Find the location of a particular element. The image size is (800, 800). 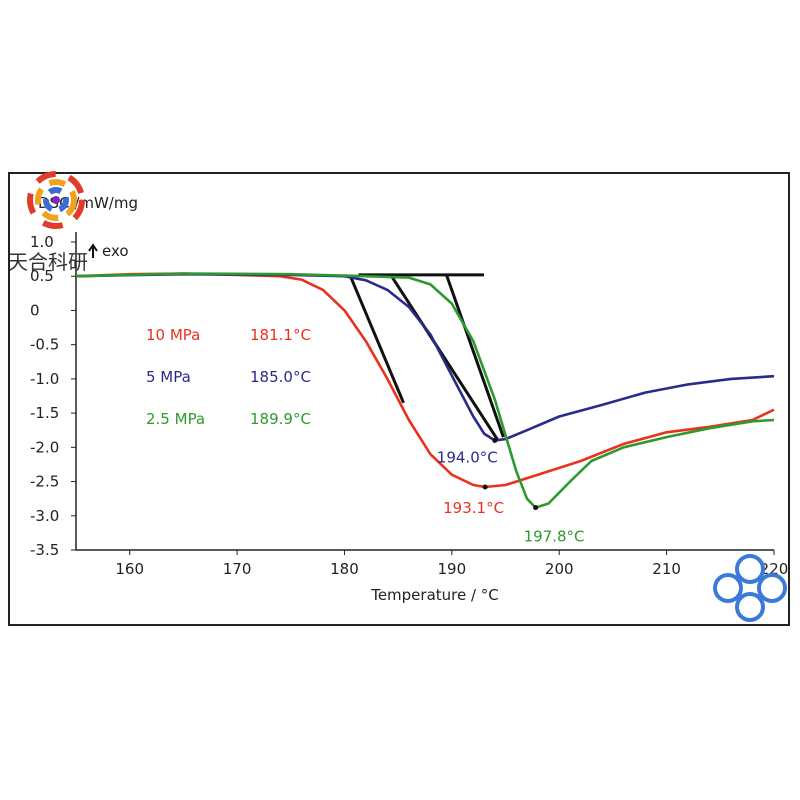

y-tick-label: -1.0 is located at coordinates (44, 379).